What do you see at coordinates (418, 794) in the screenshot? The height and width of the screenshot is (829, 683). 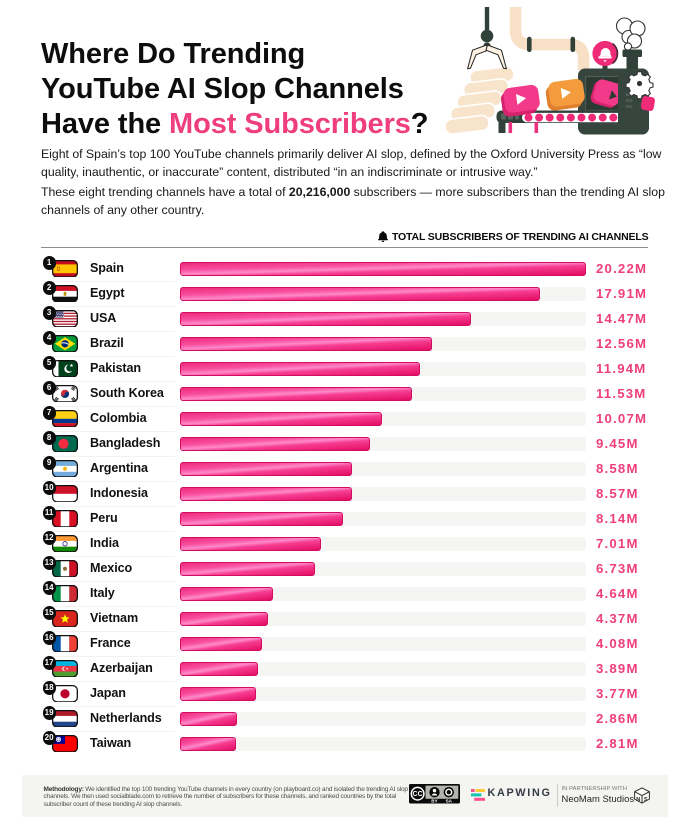 I see `svg-text: CC` at bounding box center [418, 794].